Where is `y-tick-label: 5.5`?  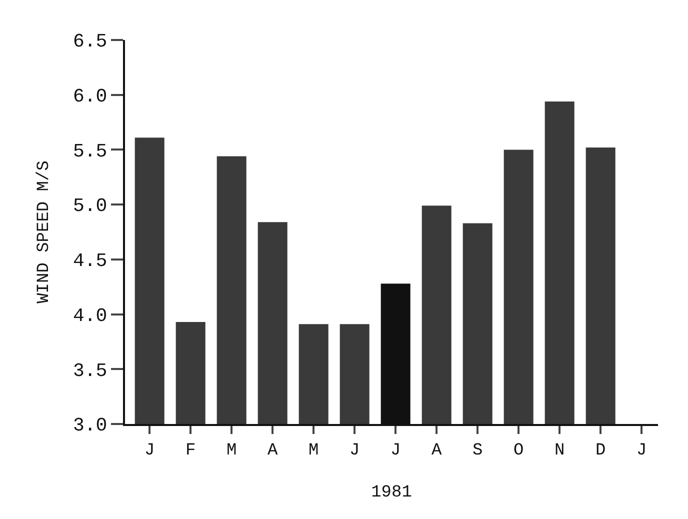 y-tick-label: 5.5 is located at coordinates (90, 151).